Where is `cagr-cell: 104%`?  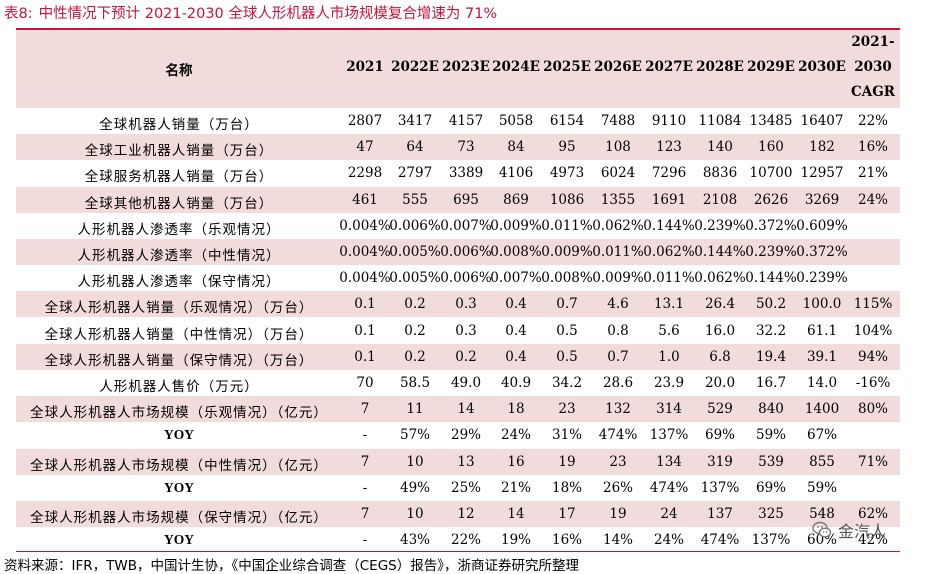
cagr-cell: 104% is located at coordinates (873, 330).